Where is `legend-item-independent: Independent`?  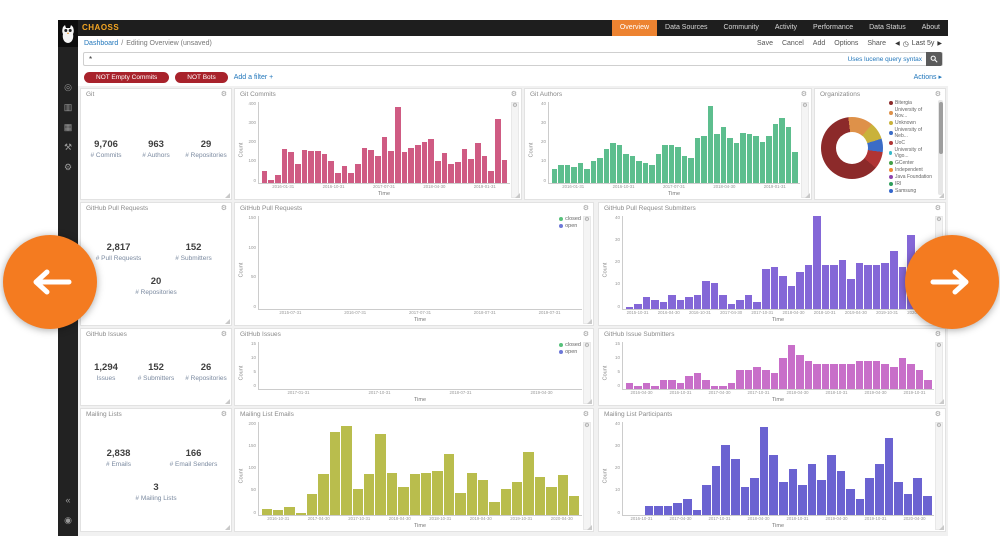 legend-item-independent: Independent is located at coordinates (910, 170).